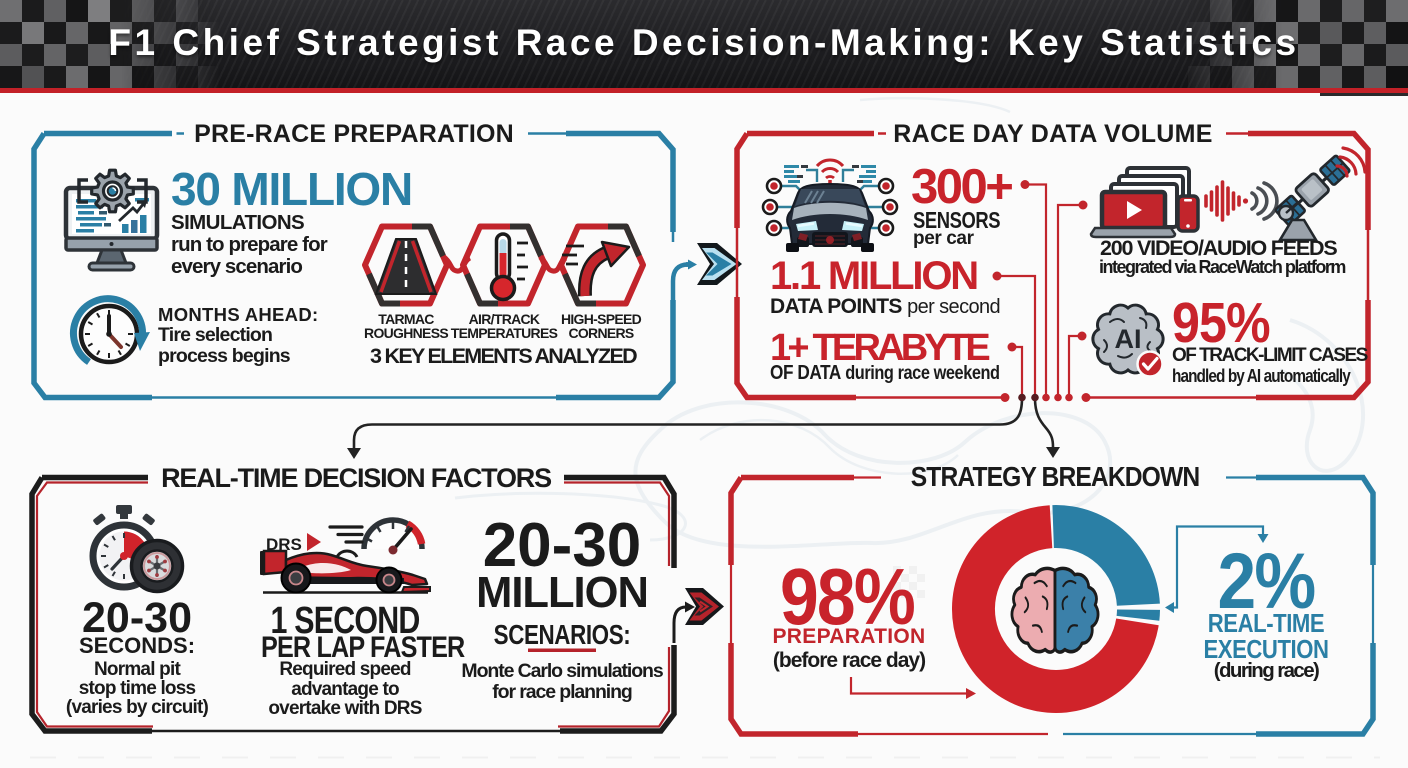 Image resolution: width=1408 pixels, height=768 pixels. I want to click on svg-text: AI, so click(1128, 339).